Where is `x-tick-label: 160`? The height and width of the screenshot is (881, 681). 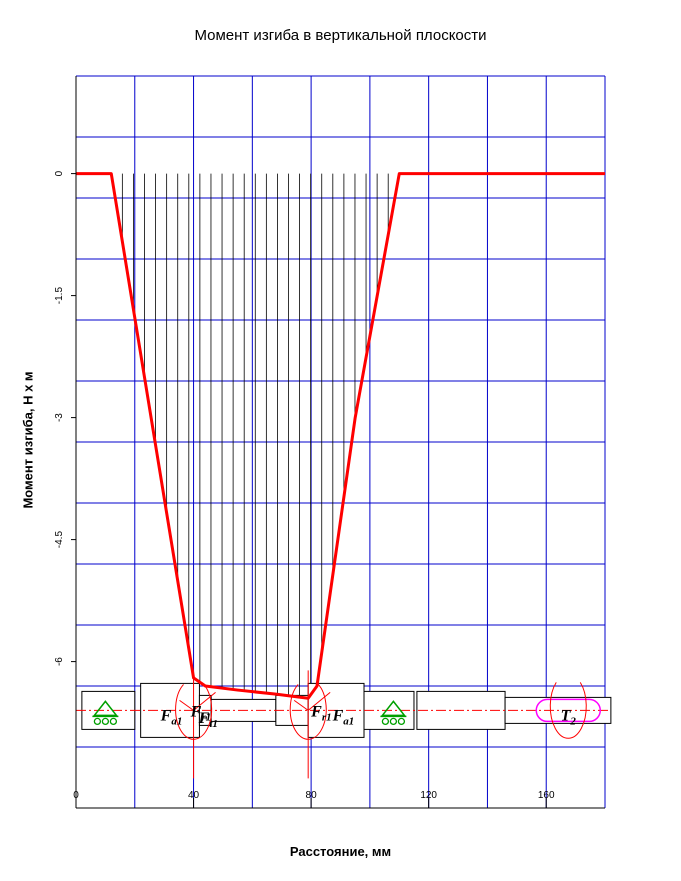
x-tick-label: 160 is located at coordinates (546, 795).